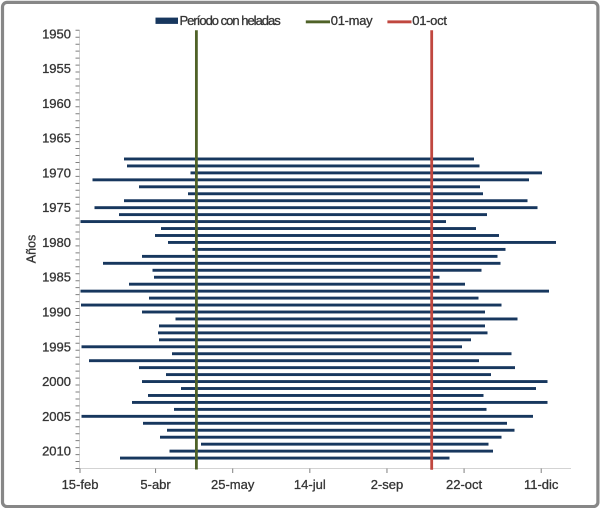 The width and height of the screenshot is (600, 508). Describe the element at coordinates (56, 416) in the screenshot. I see `svg-text: 2005` at that location.